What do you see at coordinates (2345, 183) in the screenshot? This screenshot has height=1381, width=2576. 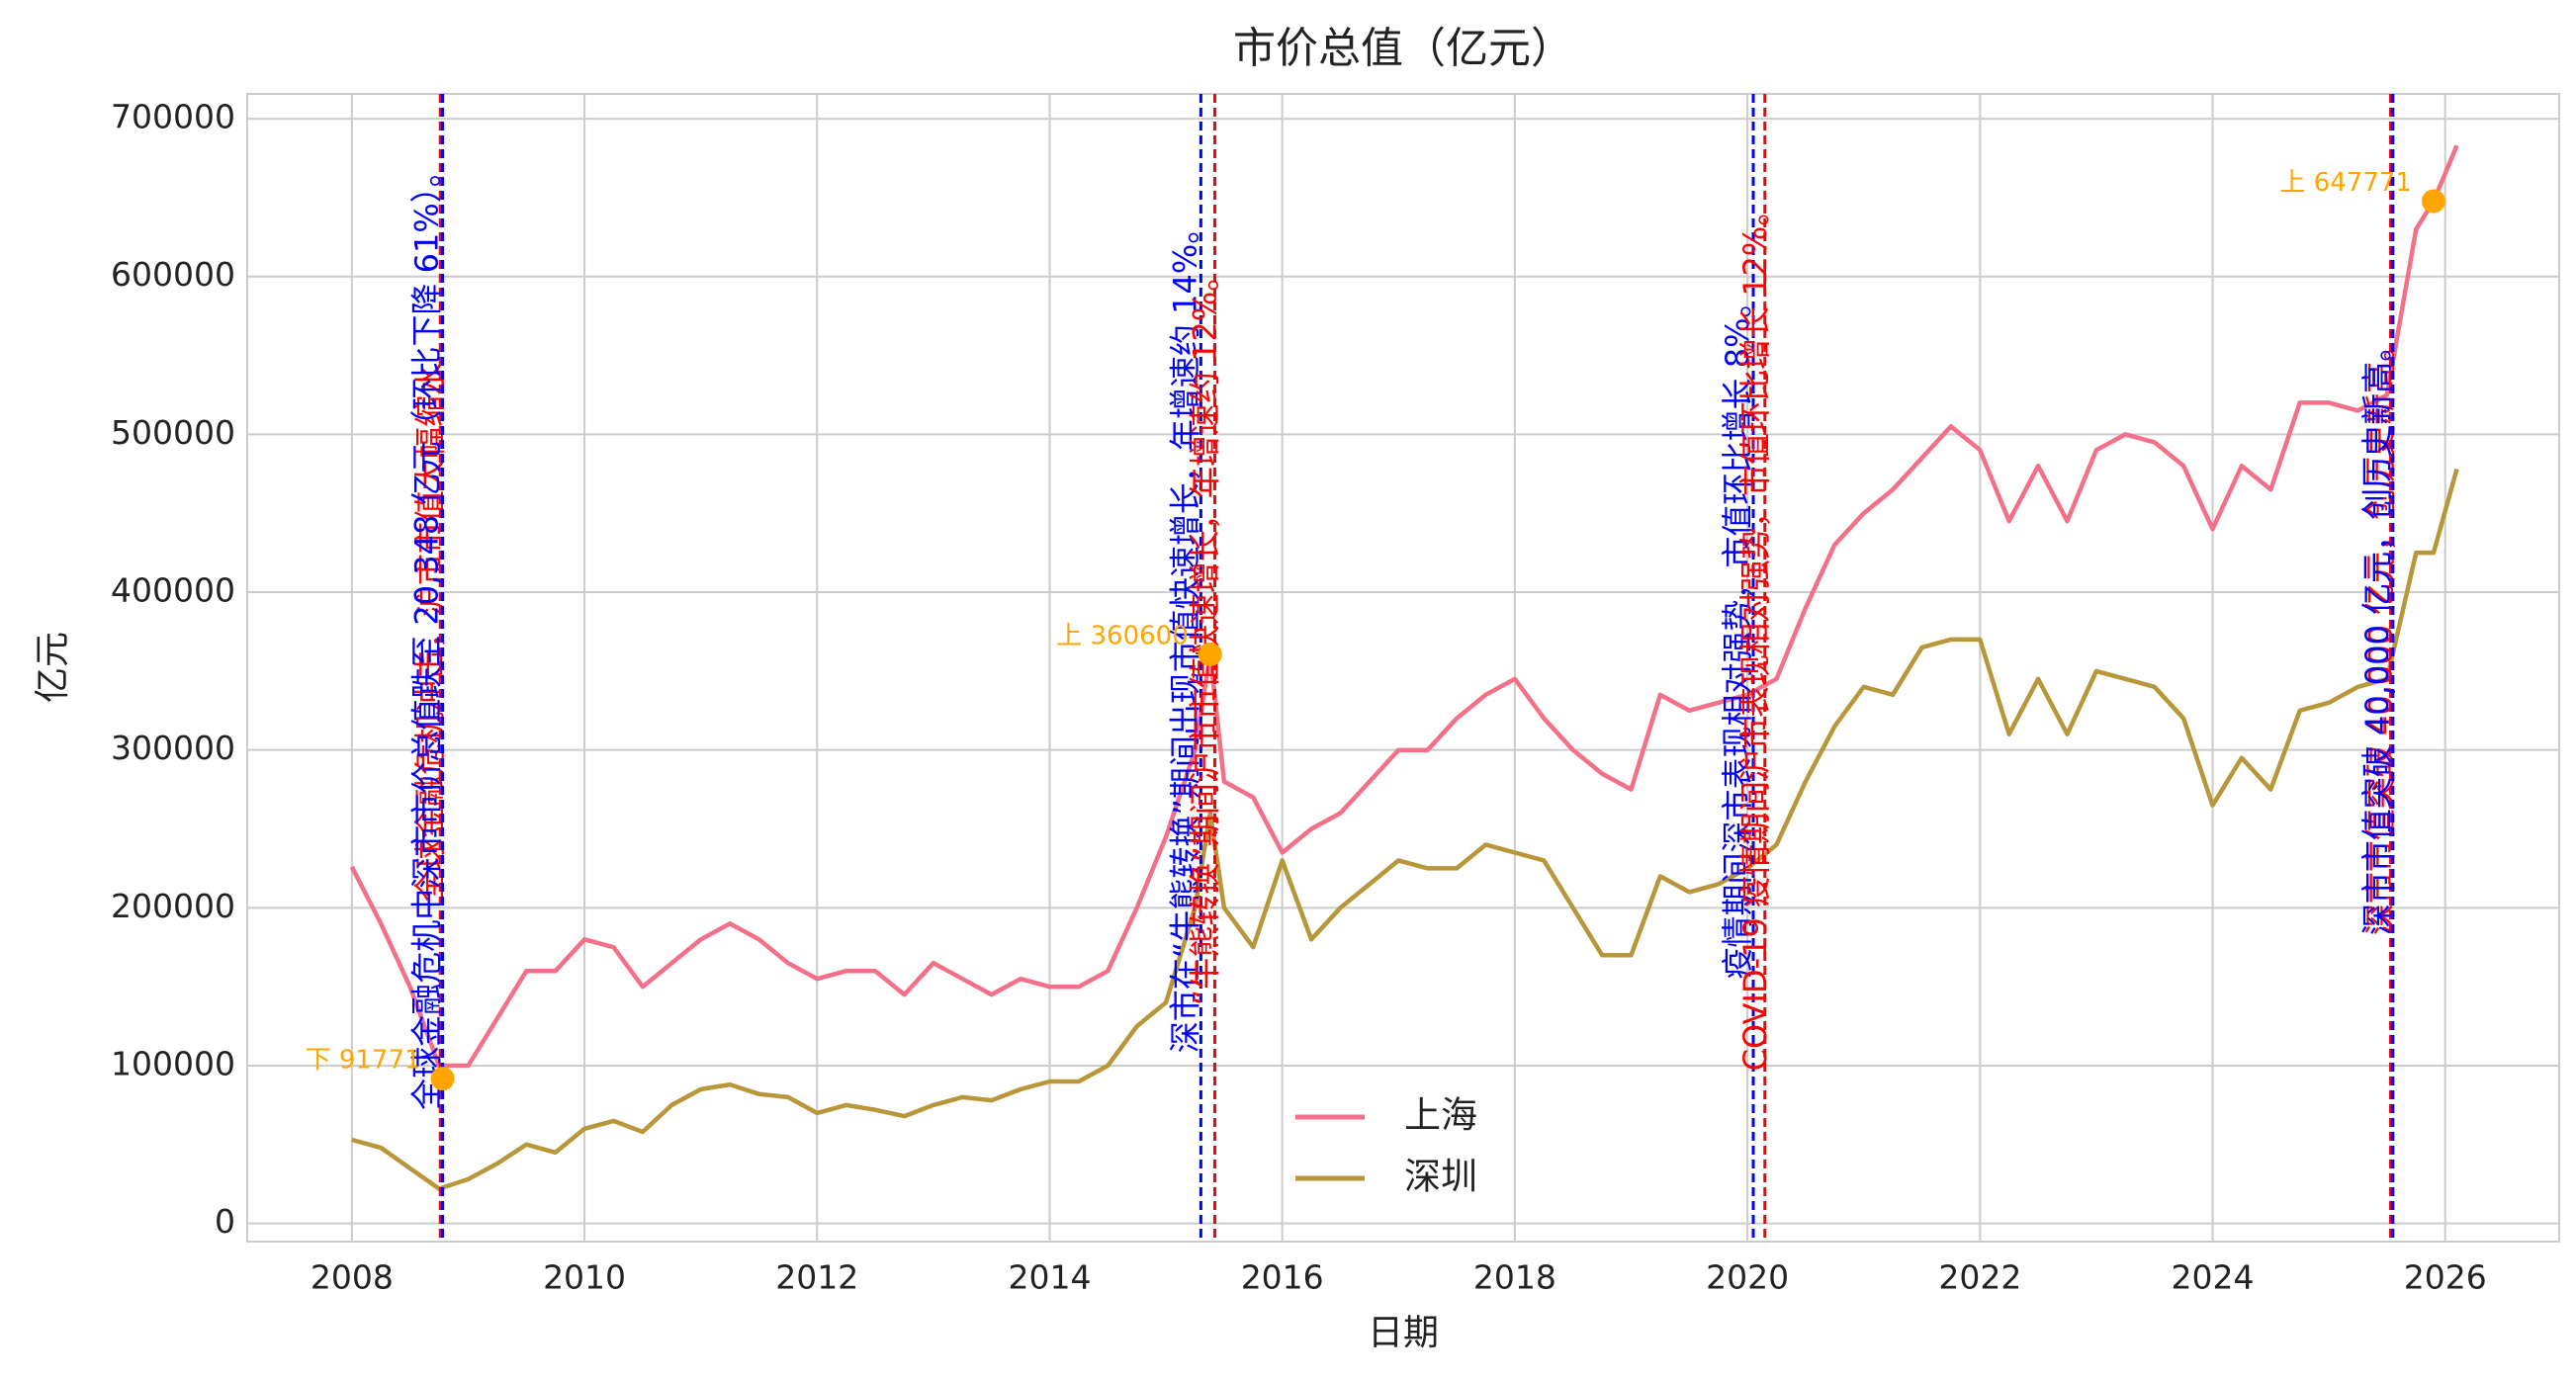 I see `annotation-label: 上 647771` at bounding box center [2345, 183].